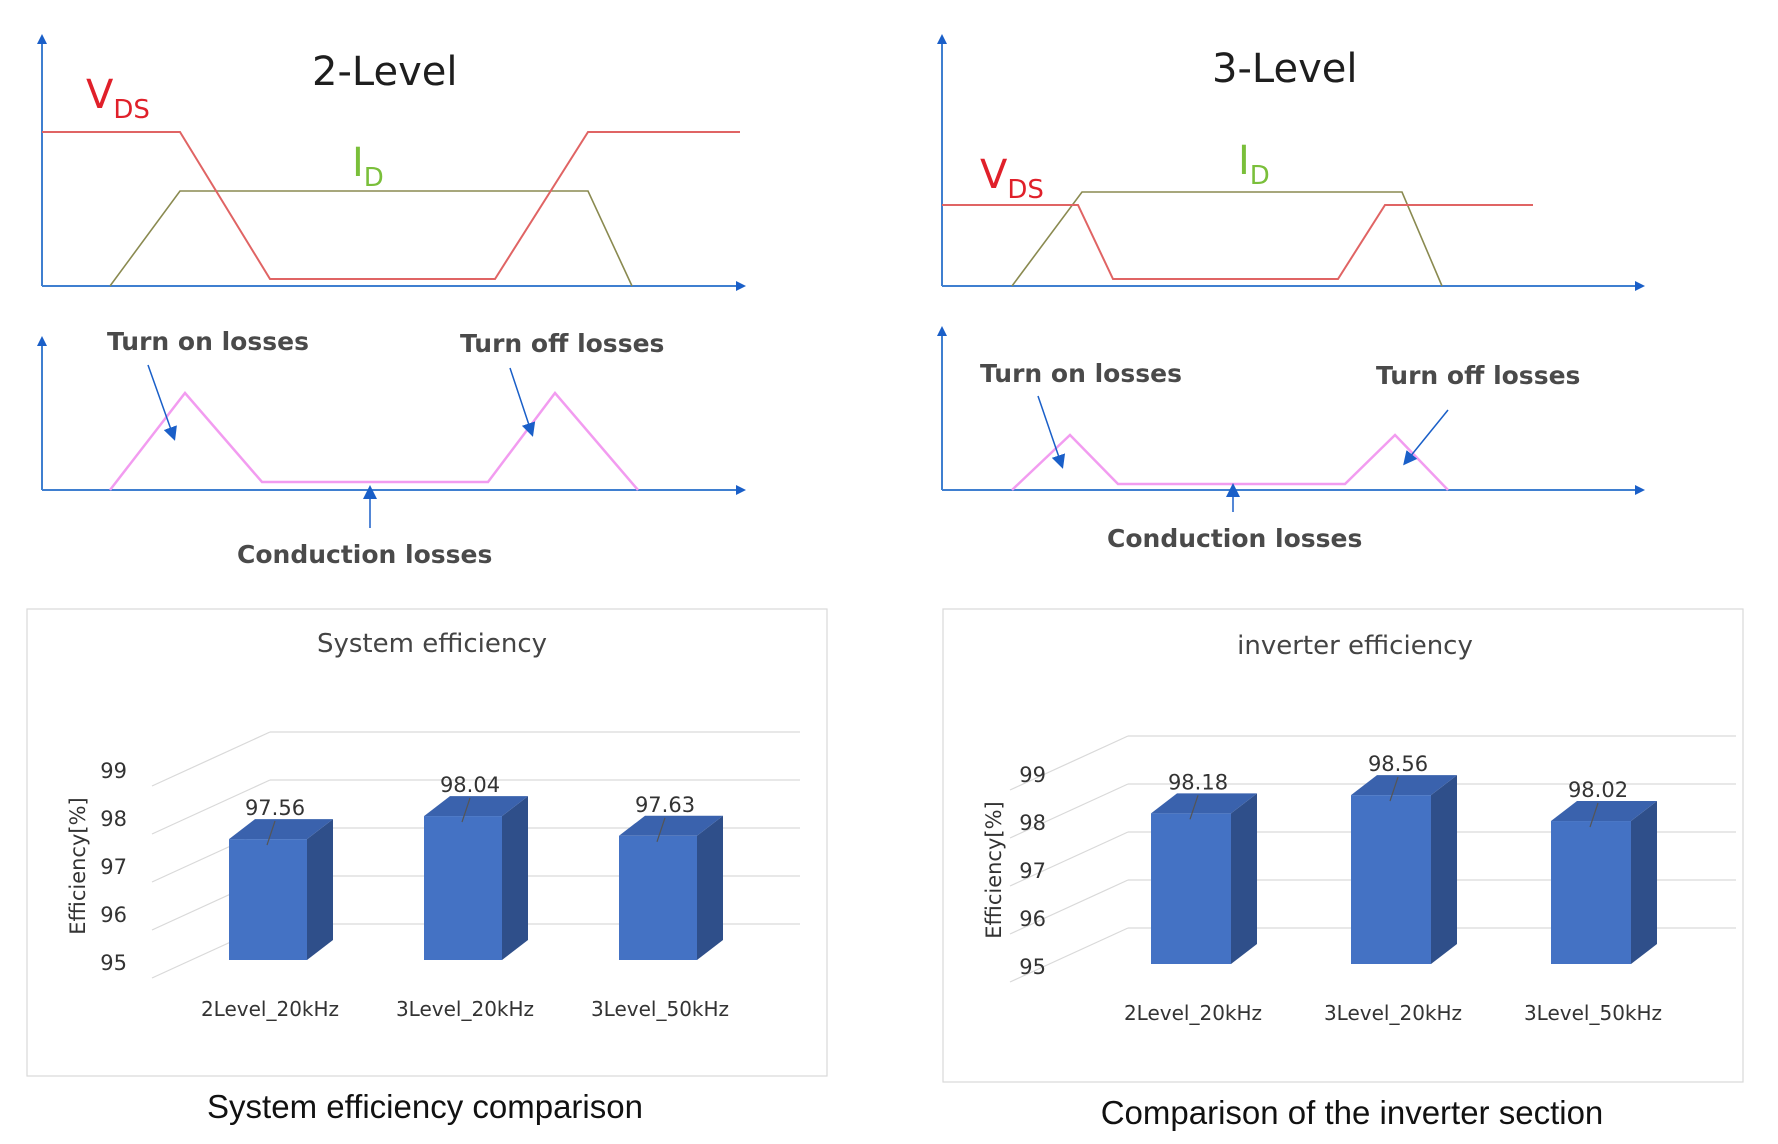 The width and height of the screenshot is (1778, 1144). I want to click on vds-waveform-left, so click(391, 205).